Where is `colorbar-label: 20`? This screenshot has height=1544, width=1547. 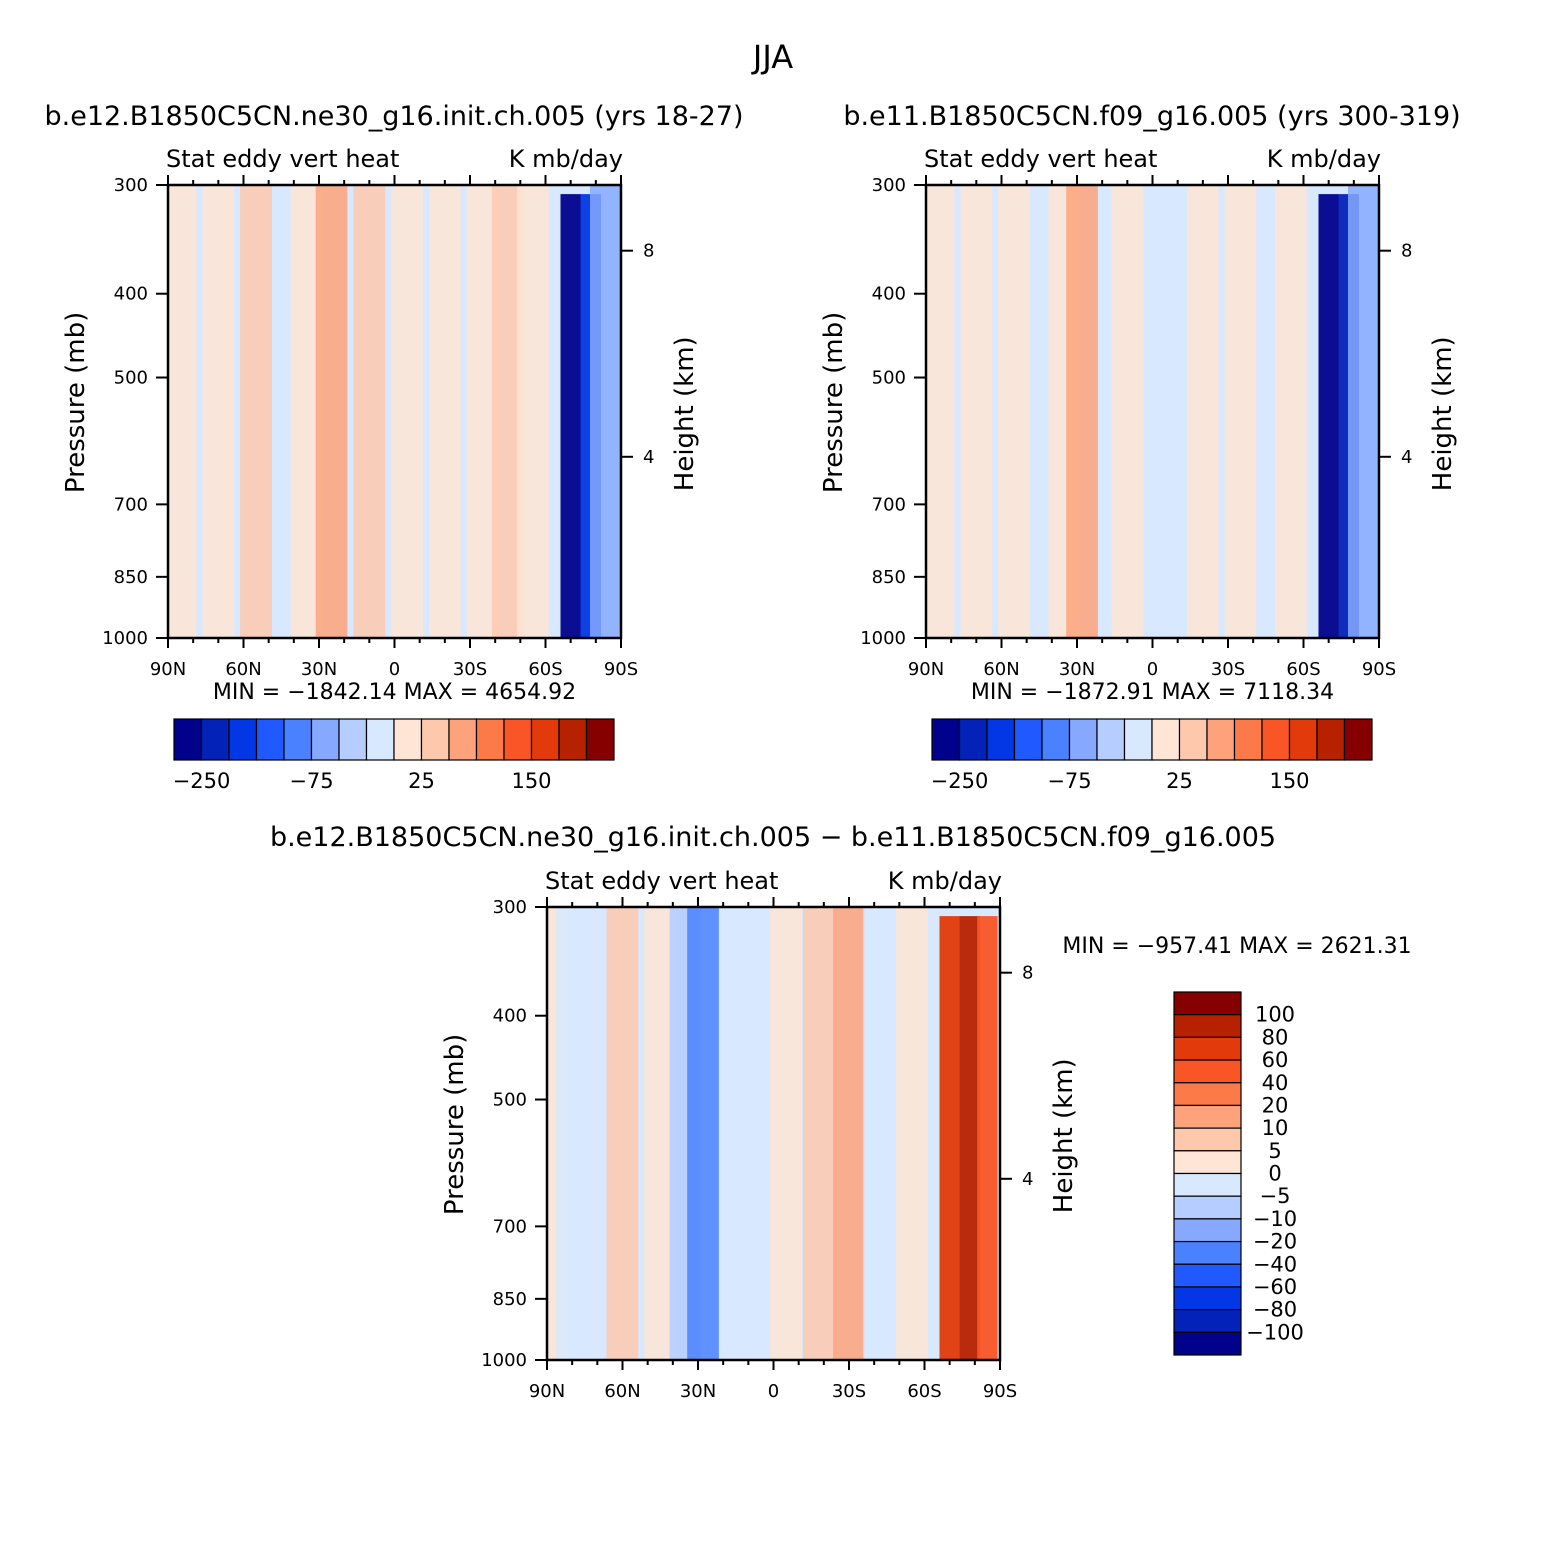
colorbar-label: 20 is located at coordinates (1275, 1105).